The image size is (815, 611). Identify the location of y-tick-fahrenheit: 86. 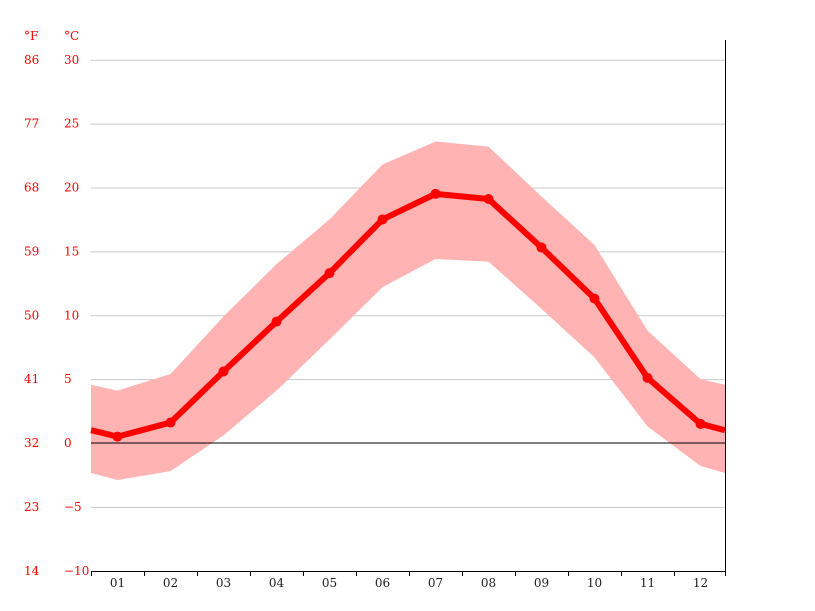
(31, 60).